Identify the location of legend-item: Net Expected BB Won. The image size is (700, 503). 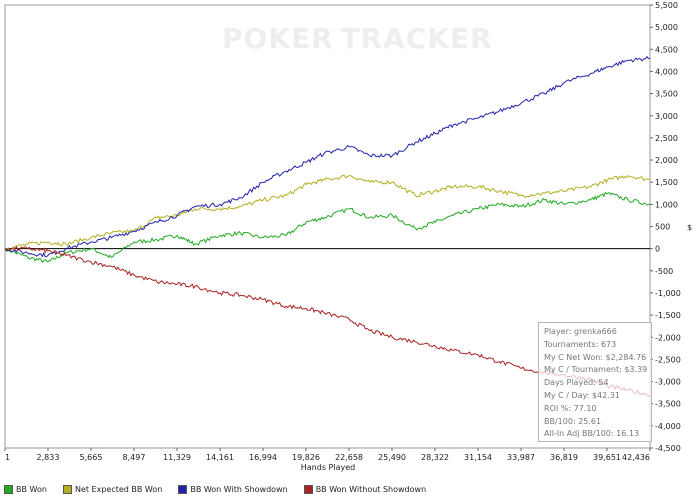
(112, 489).